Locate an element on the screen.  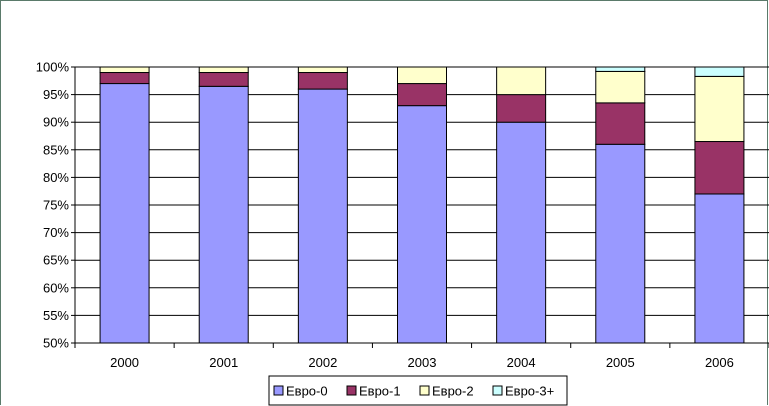
y-tick-label: 100% is located at coordinates (53, 67).